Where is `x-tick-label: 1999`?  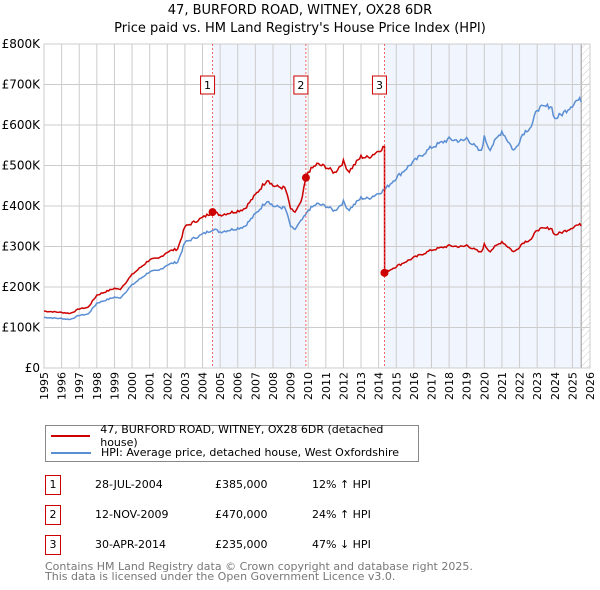 x-tick-label: 1999 is located at coordinates (114, 386).